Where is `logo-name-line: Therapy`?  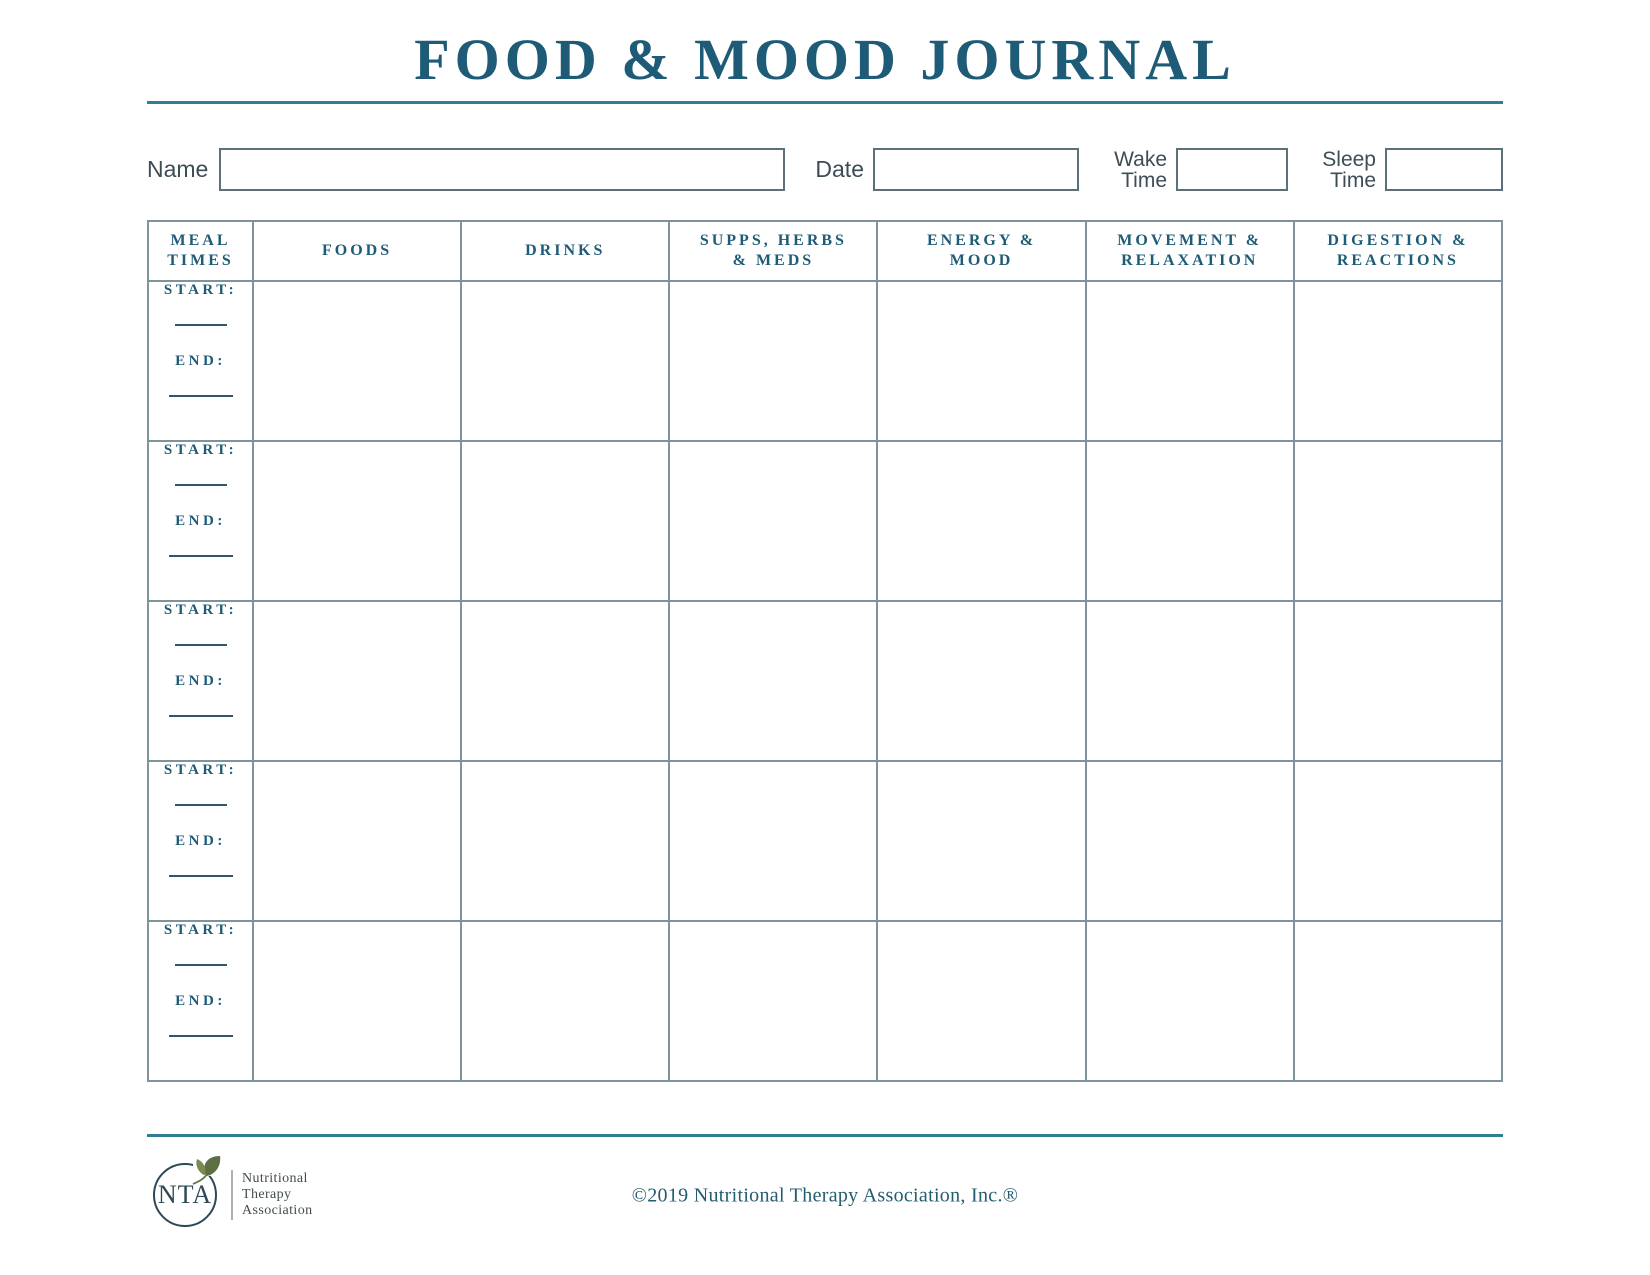
logo-name-line: Therapy is located at coordinates (267, 1194).